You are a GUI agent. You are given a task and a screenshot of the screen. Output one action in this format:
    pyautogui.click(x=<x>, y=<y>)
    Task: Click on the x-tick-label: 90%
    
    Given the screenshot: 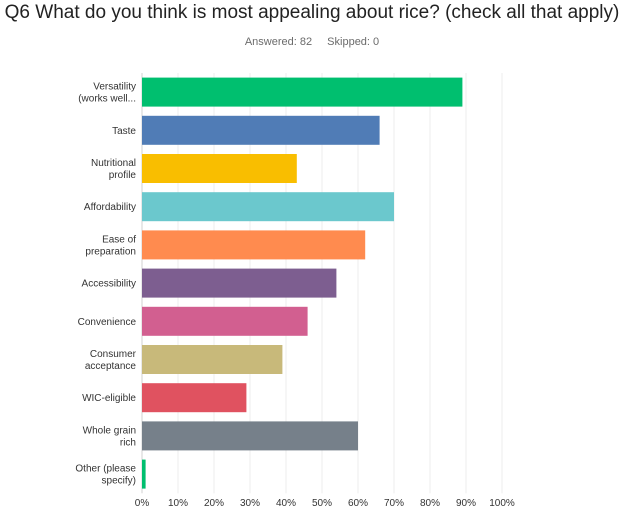 What is the action you would take?
    pyautogui.click(x=466, y=503)
    